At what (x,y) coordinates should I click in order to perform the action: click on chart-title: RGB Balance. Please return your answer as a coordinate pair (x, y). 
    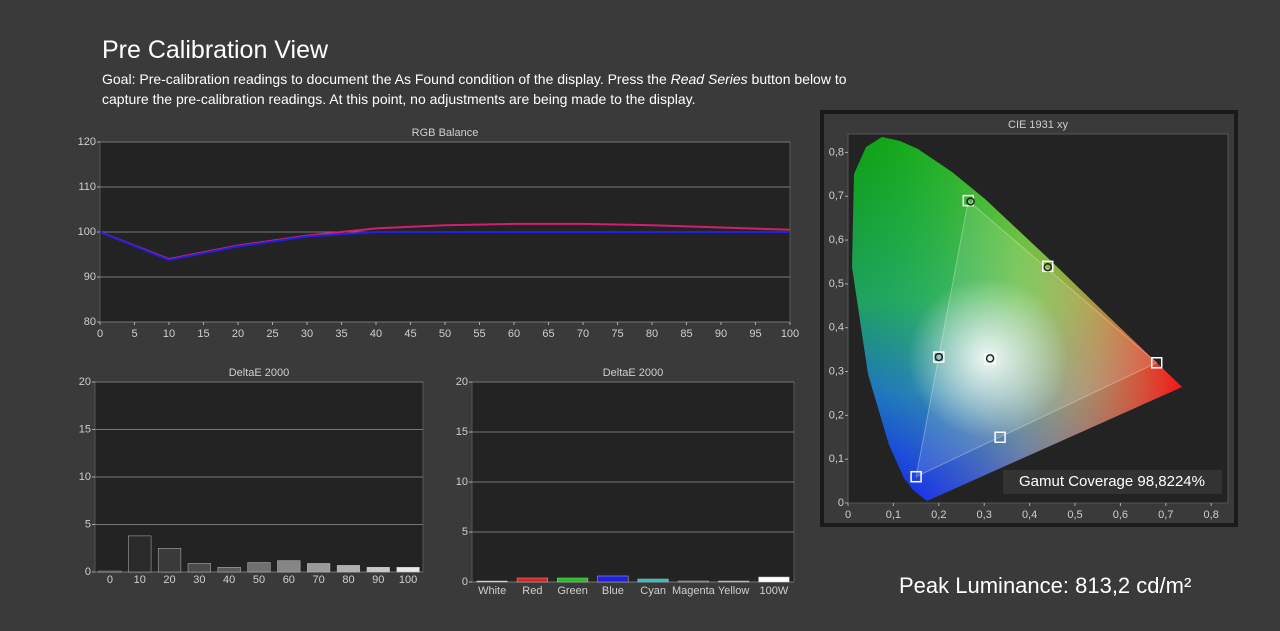
    Looking at the image, I should click on (445, 133).